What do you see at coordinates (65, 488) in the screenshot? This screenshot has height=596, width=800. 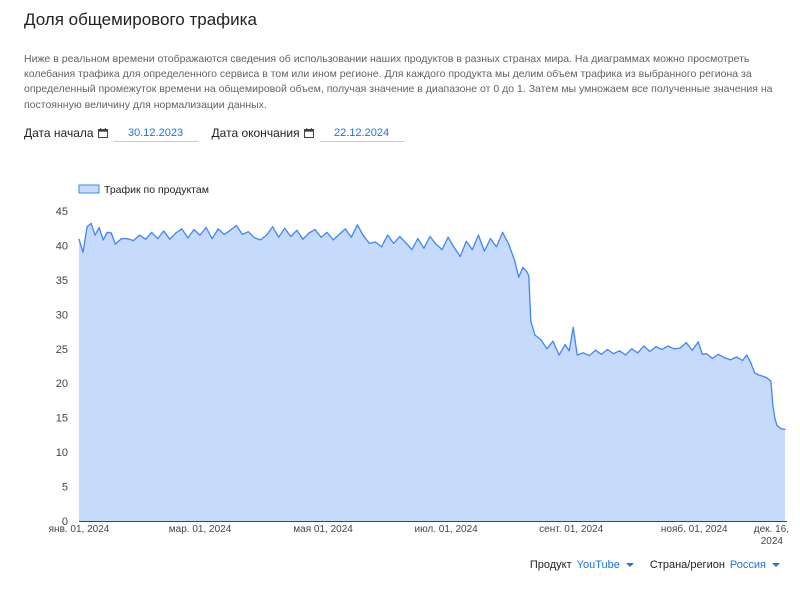 I see `y-tick-label: 5` at bounding box center [65, 488].